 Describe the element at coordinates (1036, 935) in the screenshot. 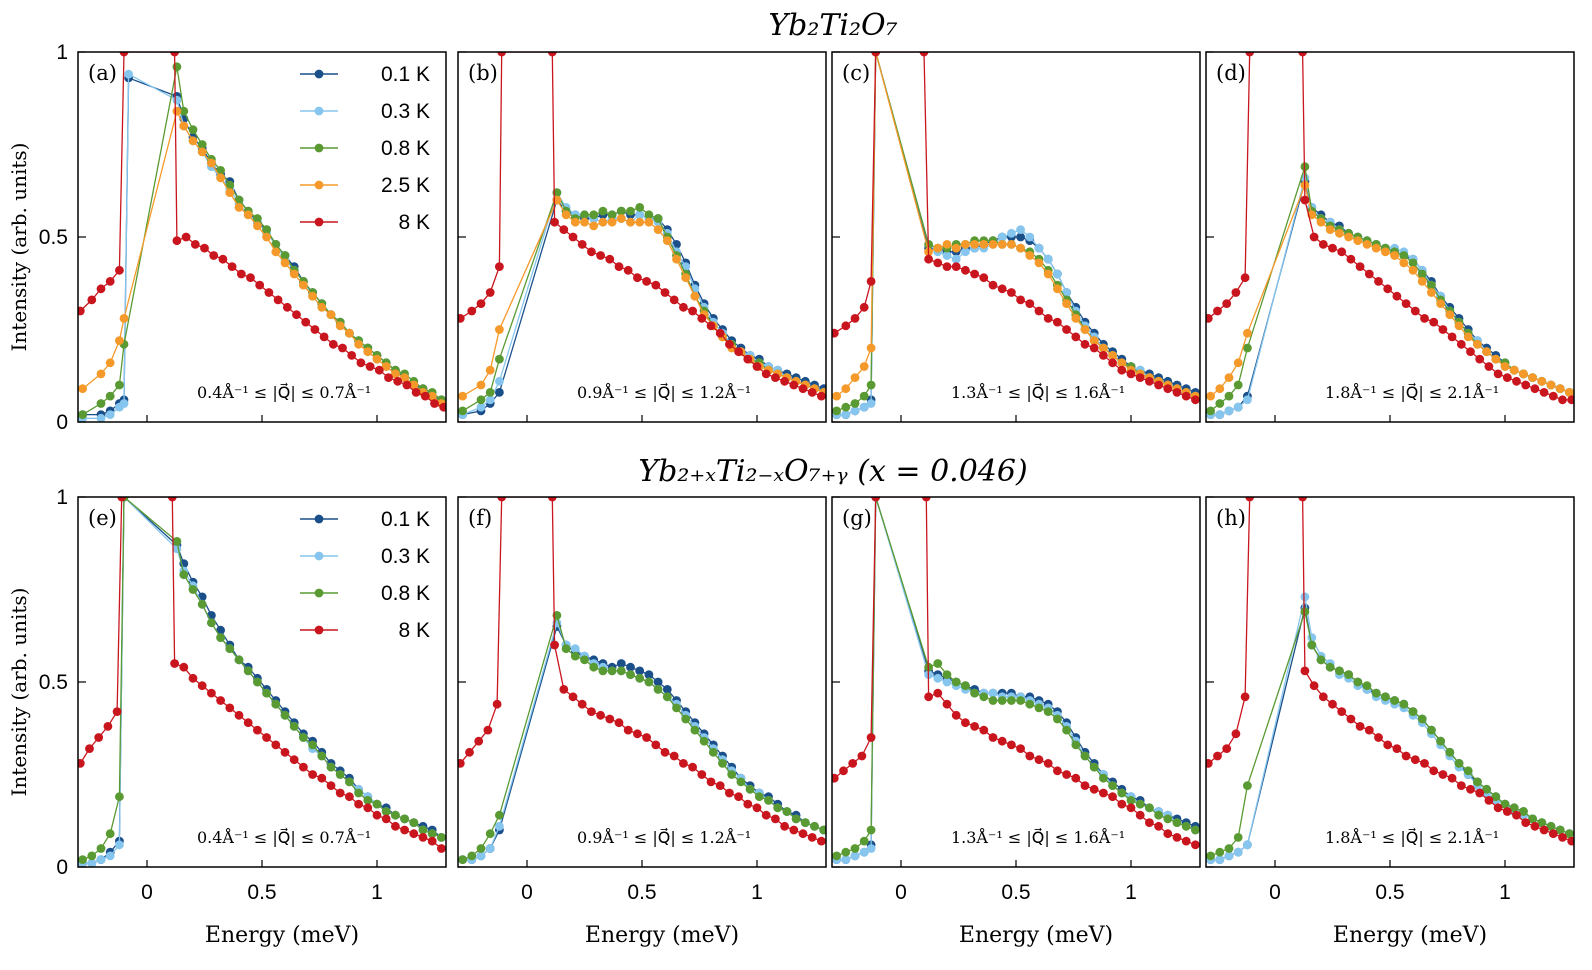

I see `x-axis-label: Energy (meV)` at that location.